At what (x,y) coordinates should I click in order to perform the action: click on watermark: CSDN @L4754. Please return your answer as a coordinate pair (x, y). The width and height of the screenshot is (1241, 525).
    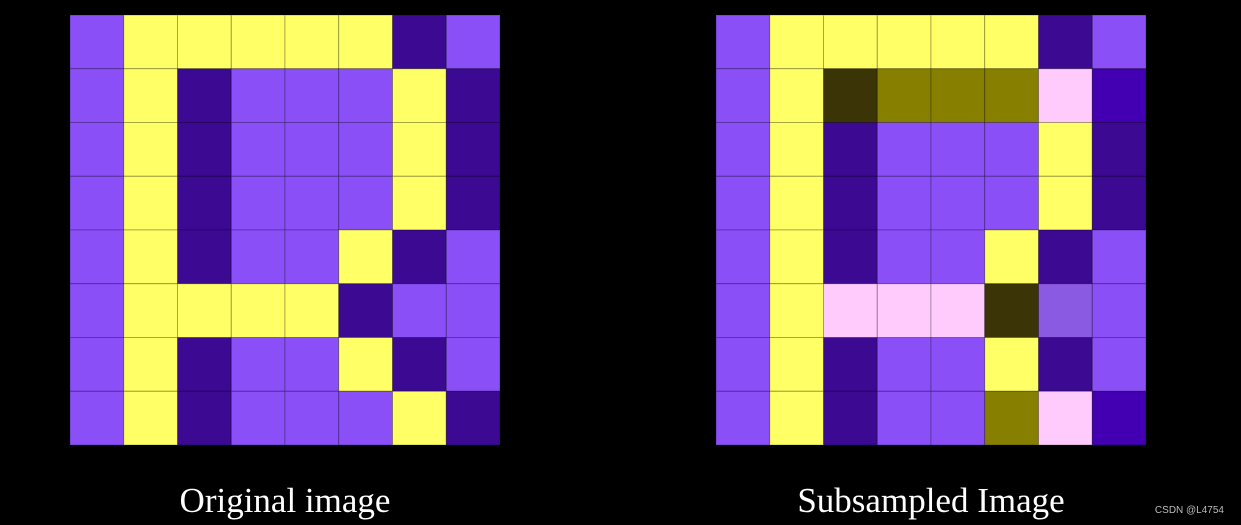
    Looking at the image, I should click on (1190, 510).